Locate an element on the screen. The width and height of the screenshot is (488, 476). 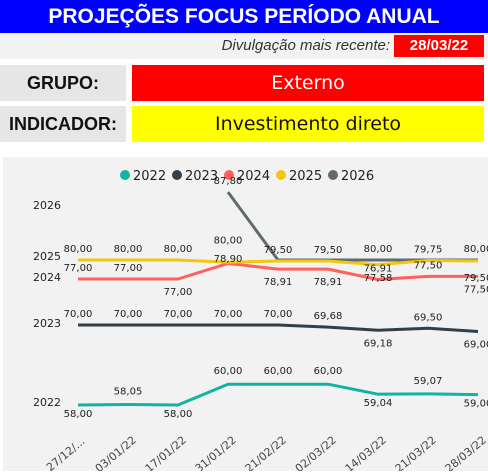
legend-marker-2023 is located at coordinates (177, 175).